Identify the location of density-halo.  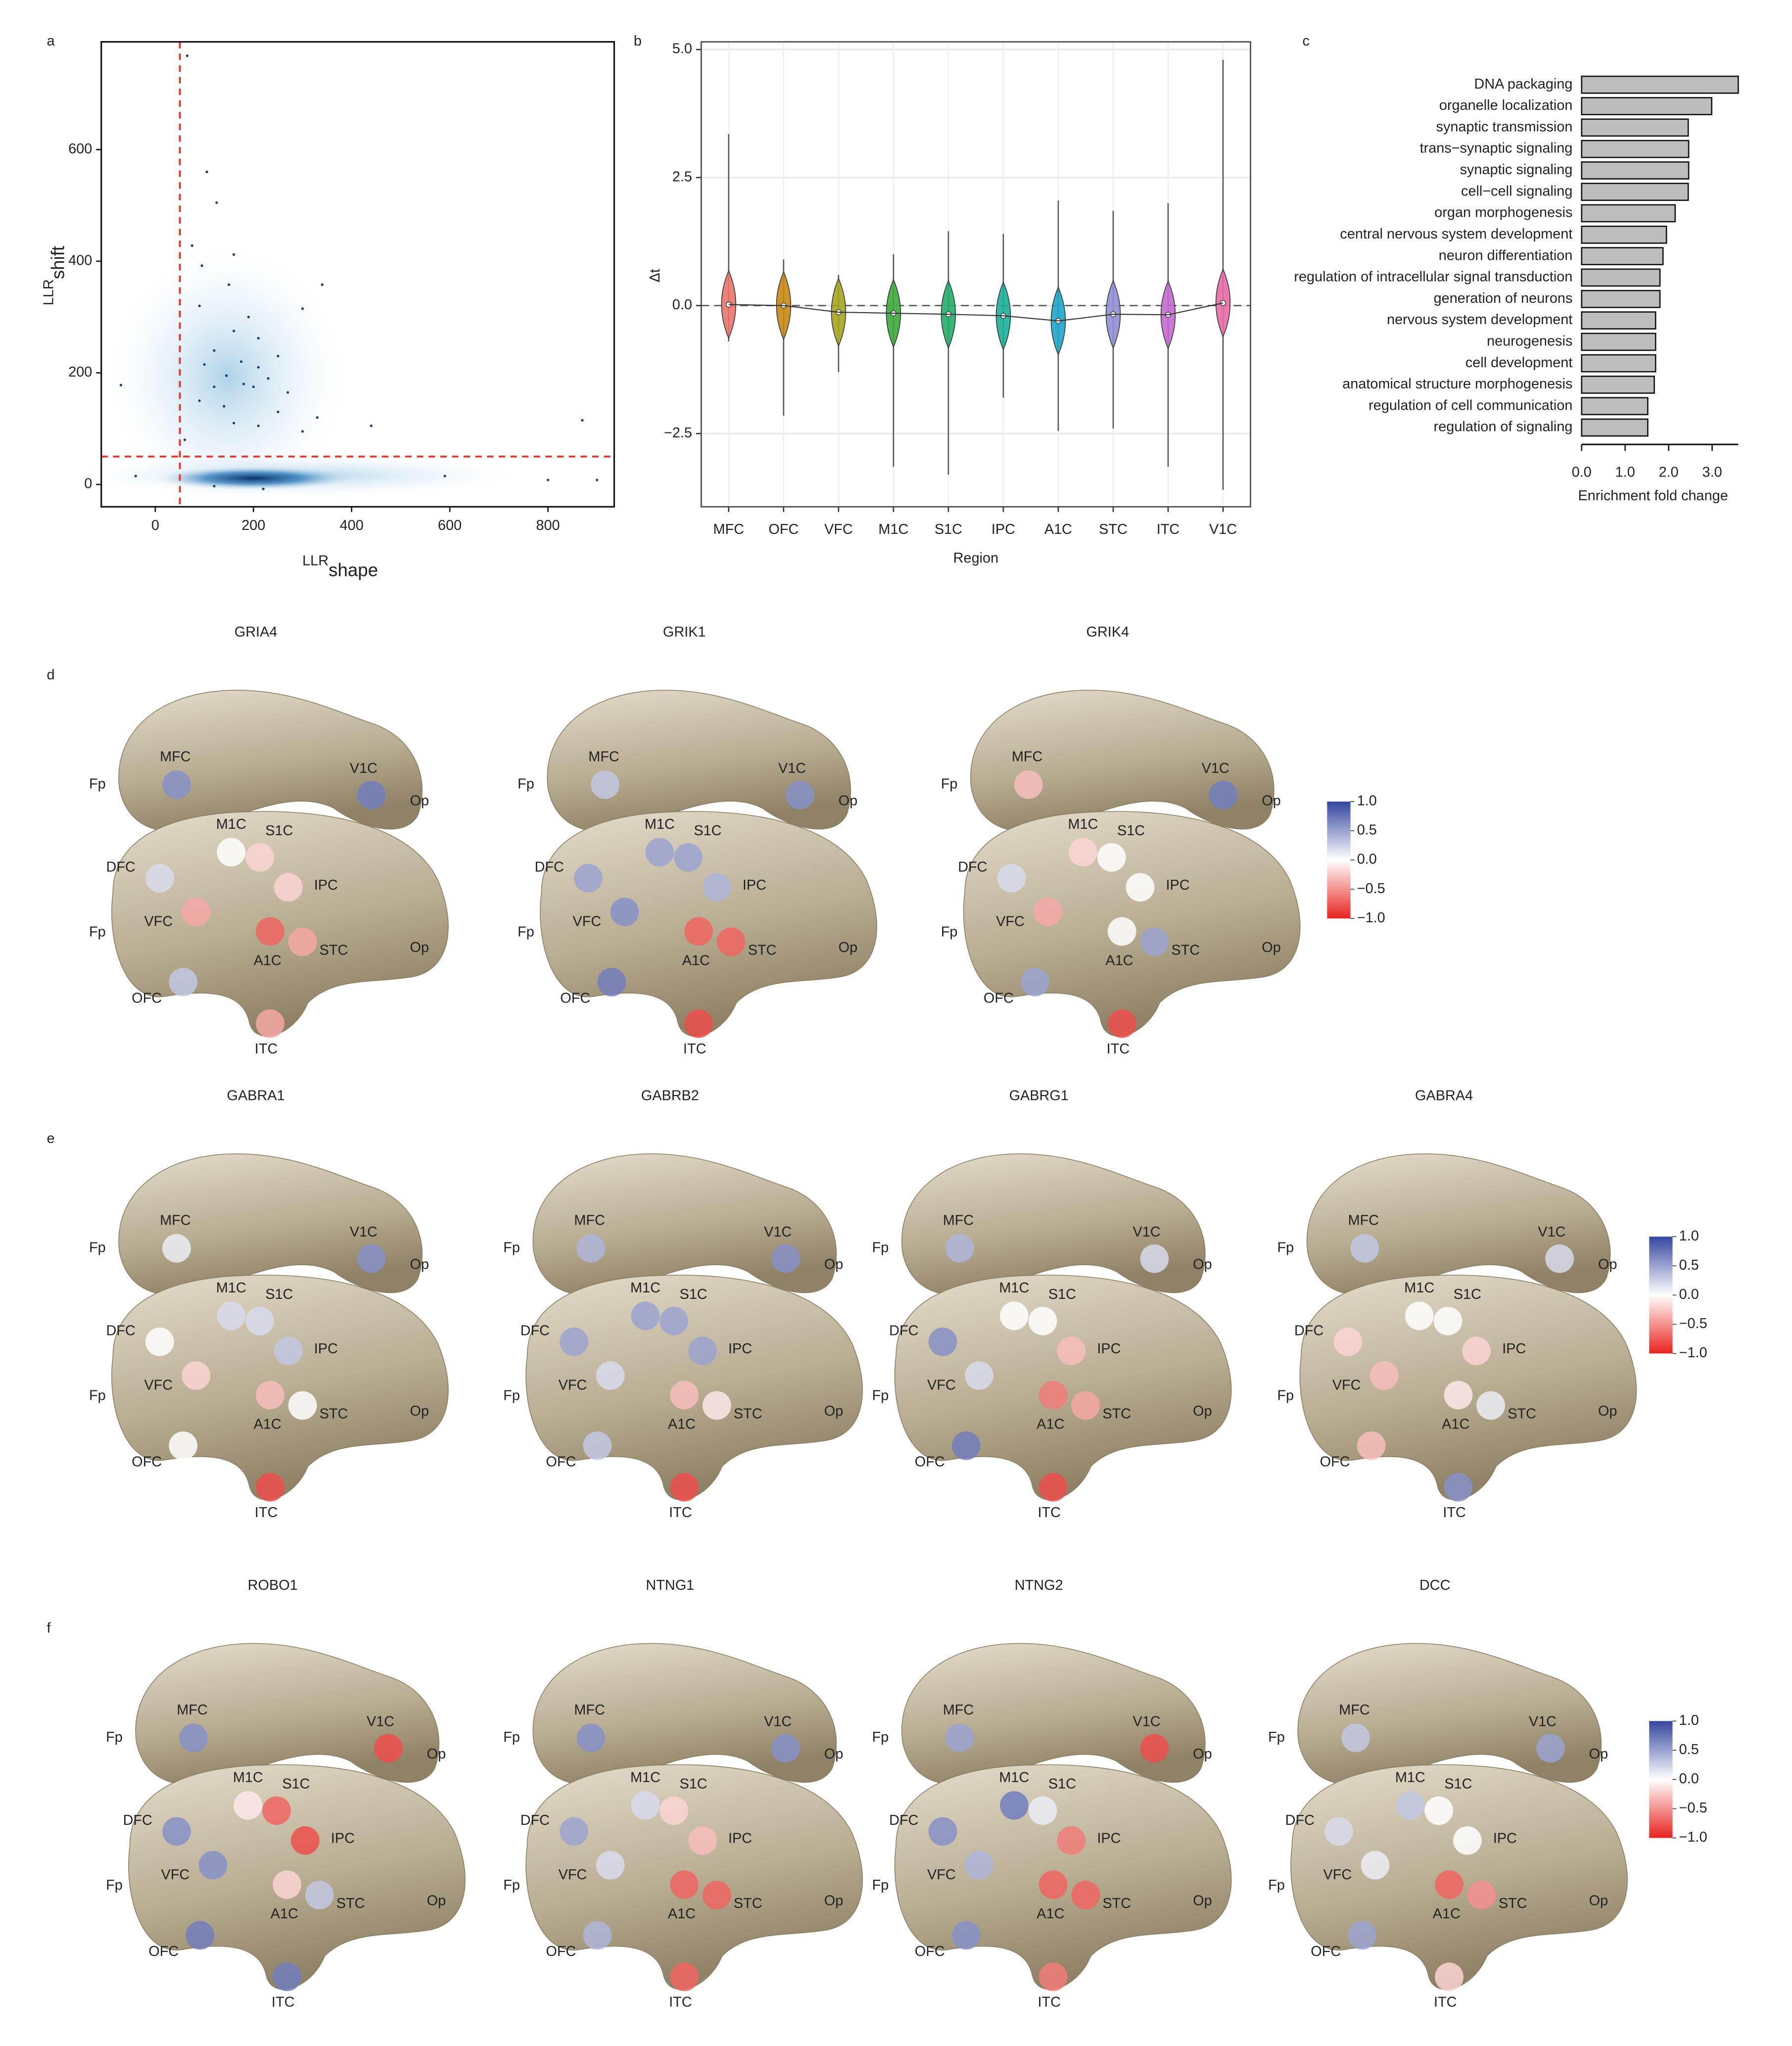
(227, 377).